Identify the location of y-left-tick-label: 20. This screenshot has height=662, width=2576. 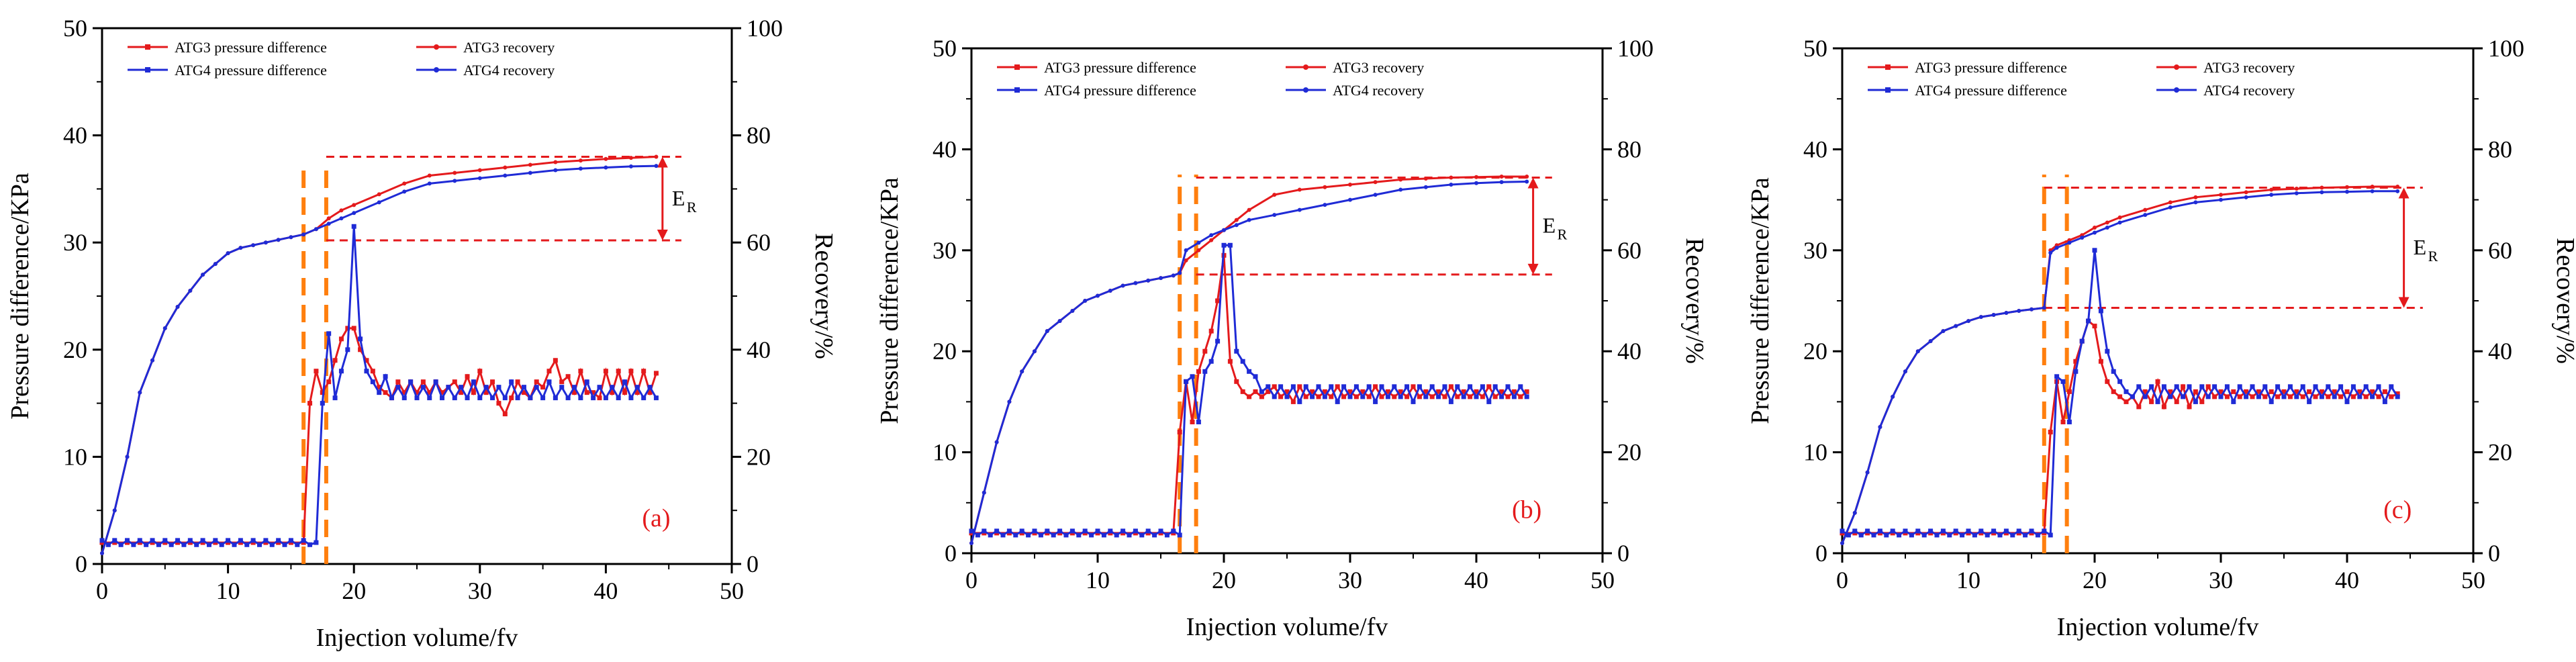
(75, 349).